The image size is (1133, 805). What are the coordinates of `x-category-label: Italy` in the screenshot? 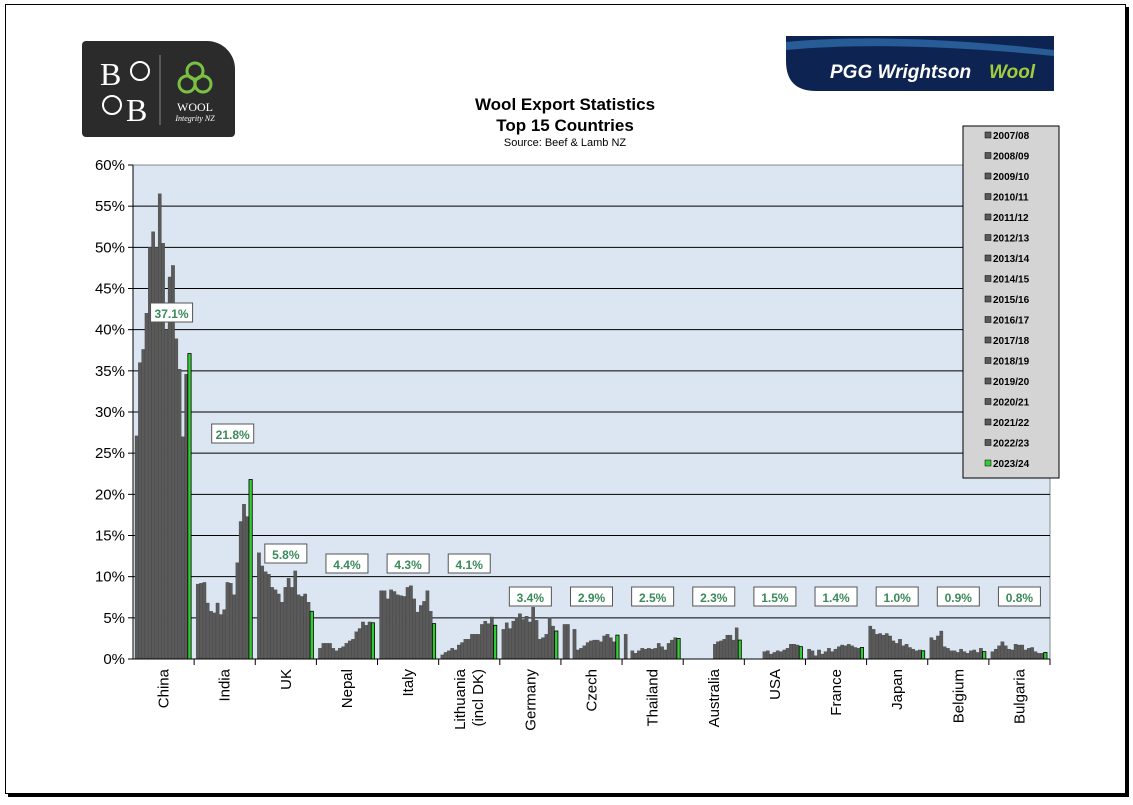 It's located at (408, 683).